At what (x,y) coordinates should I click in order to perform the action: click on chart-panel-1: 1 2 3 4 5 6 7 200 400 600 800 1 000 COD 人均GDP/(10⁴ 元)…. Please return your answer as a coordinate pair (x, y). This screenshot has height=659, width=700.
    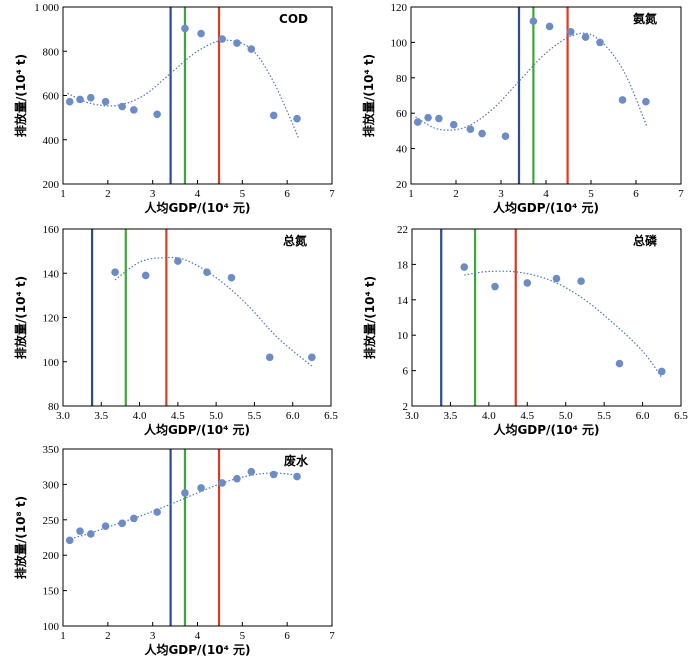
    Looking at the image, I should click on (174, 108).